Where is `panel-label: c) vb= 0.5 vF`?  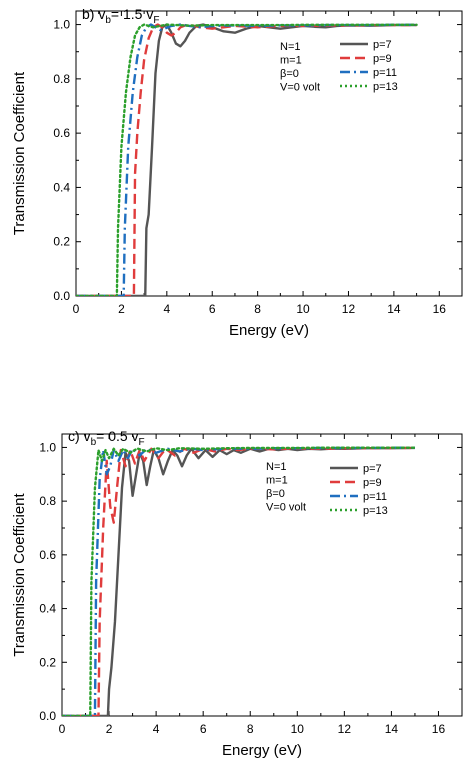
panel-label: c) vb= 0.5 vF is located at coordinates (106, 438).